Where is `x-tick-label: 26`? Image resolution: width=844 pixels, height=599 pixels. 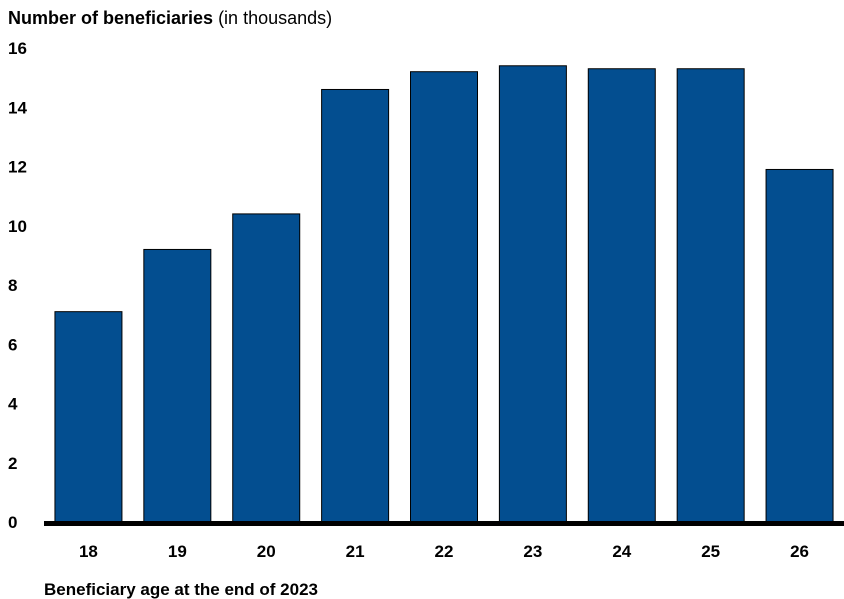 x-tick-label: 26 is located at coordinates (799, 551).